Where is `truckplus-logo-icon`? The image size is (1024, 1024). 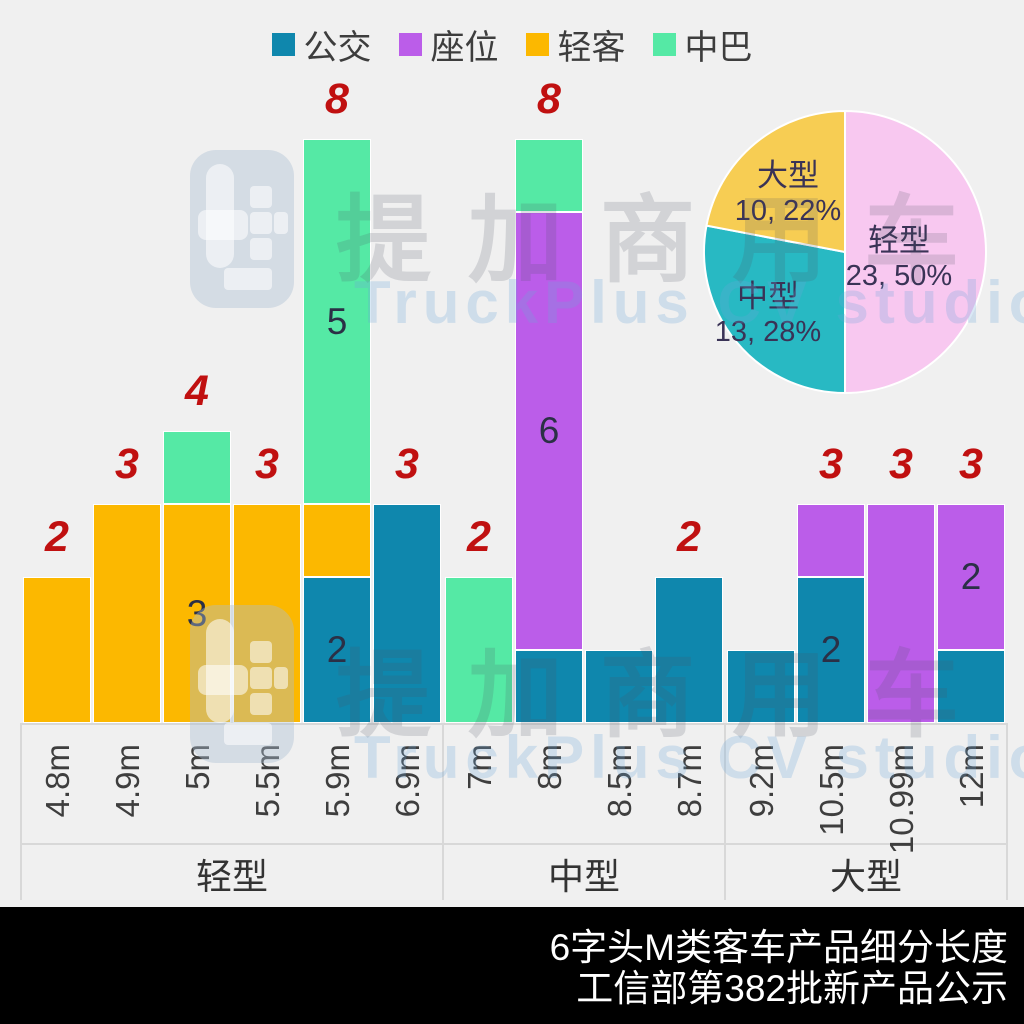
truckplus-logo-icon is located at coordinates (242, 229).